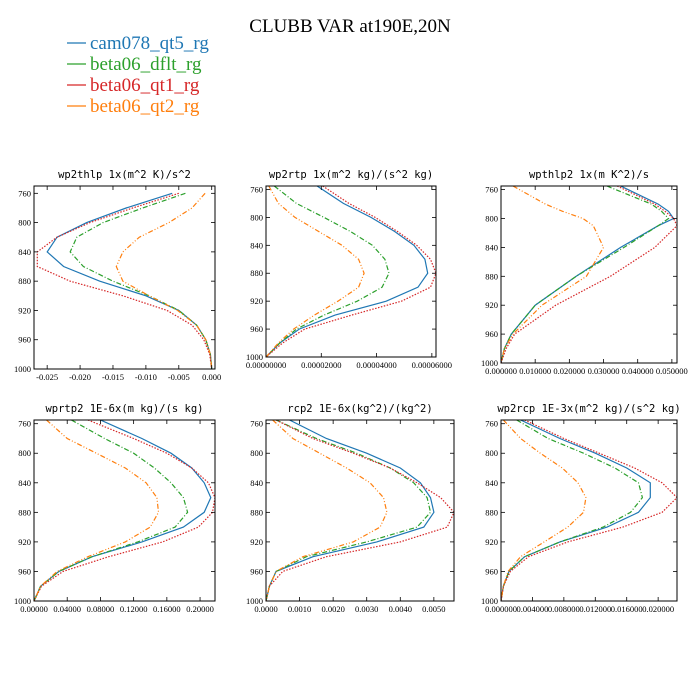 The height and width of the screenshot is (700, 700). What do you see at coordinates (149, 43) in the screenshot?
I see `legend-label-cam078_qt5_rg: cam078_qt5_rg` at bounding box center [149, 43].